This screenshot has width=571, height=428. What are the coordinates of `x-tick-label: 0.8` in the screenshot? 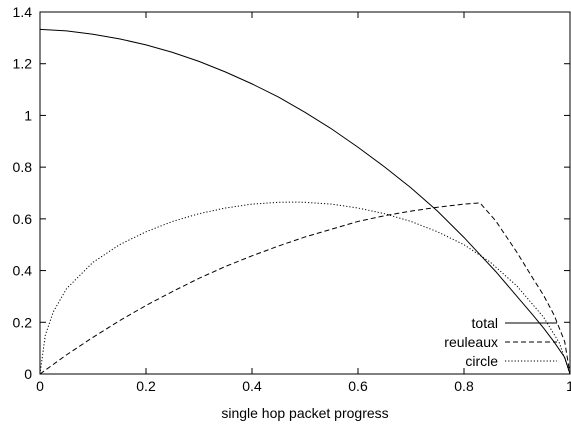 It's located at (464, 386).